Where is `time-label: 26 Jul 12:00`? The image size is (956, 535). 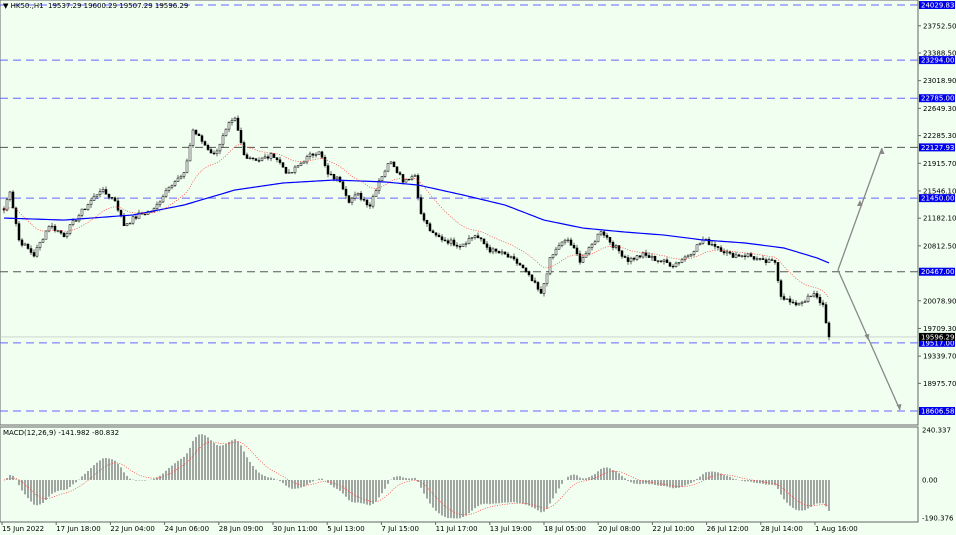
time-label: 26 Jul 12:00 is located at coordinates (728, 529).